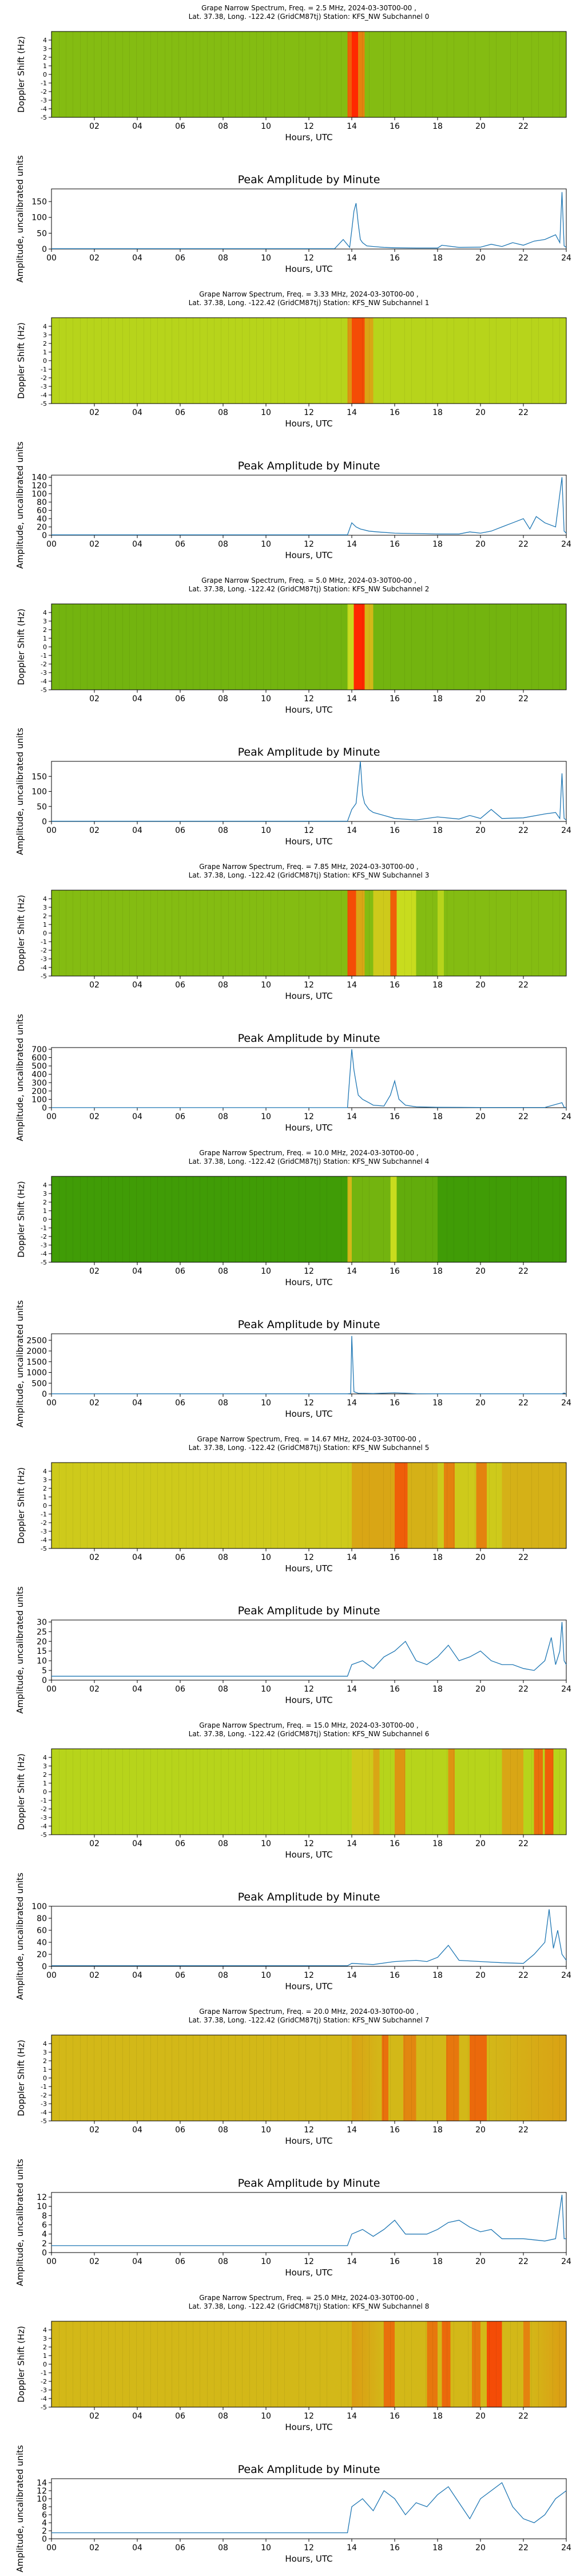  What do you see at coordinates (266, 830) in the screenshot?
I see `x-tick-label: 10` at bounding box center [266, 830].